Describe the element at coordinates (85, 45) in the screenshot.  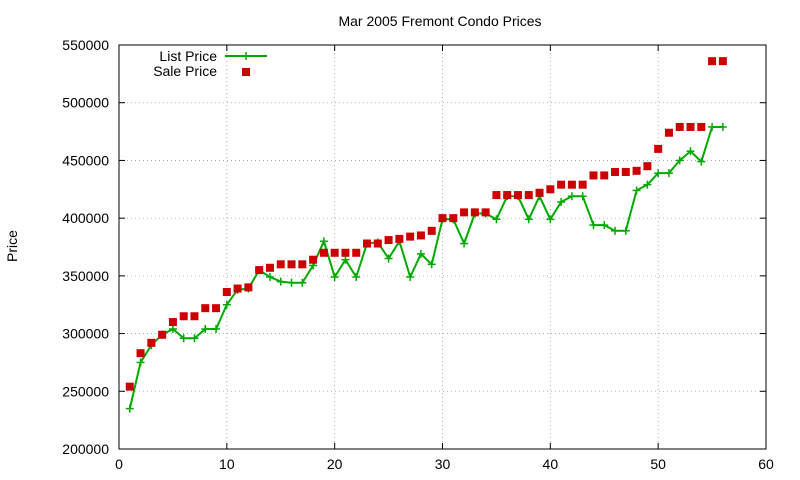
I see `tick-label-y: 550000` at that location.